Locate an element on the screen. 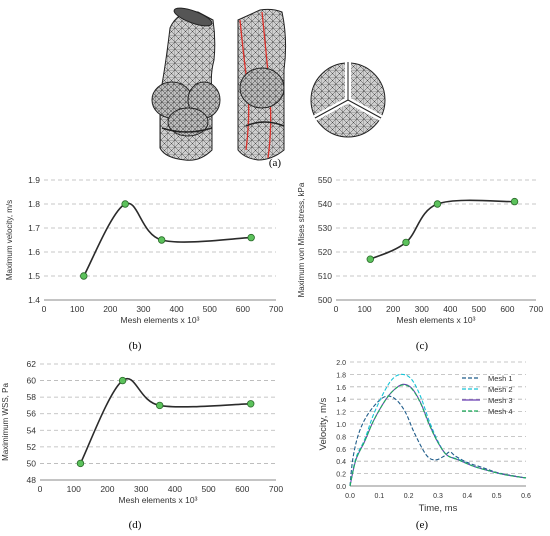 The width and height of the screenshot is (550, 536). y-tick-label: 1.8 is located at coordinates (341, 375).